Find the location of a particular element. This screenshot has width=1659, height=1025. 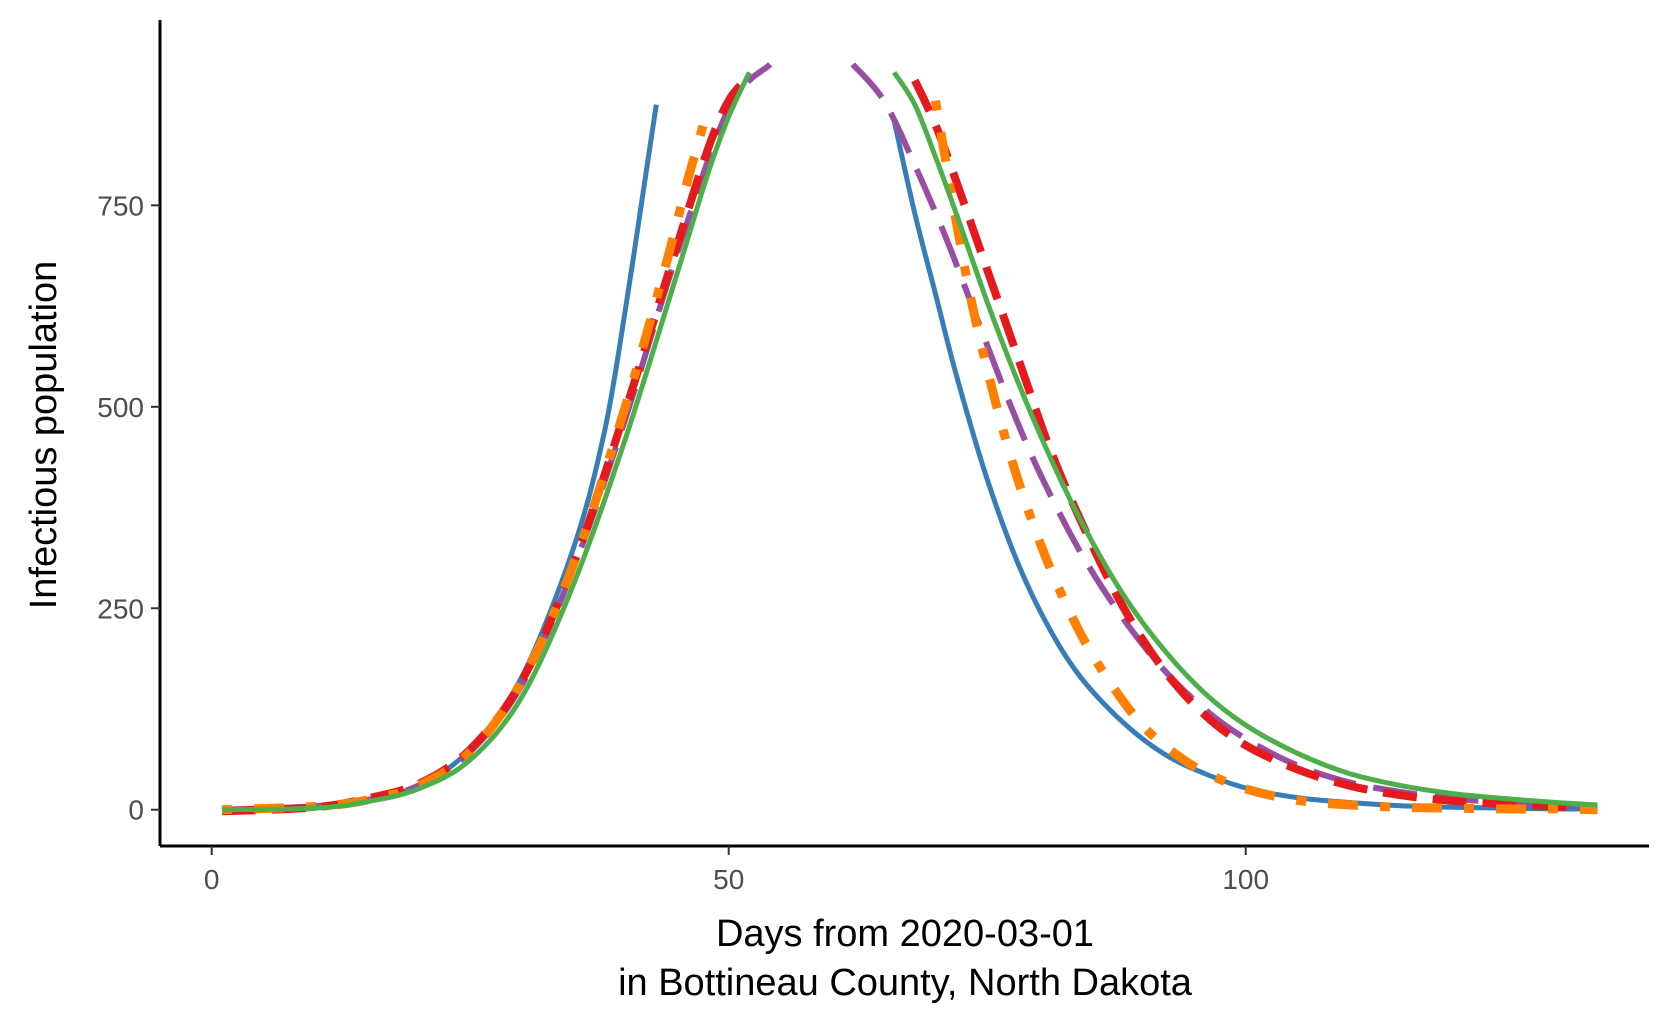

x-axis-title-line-1: Days from 2020-03-01 is located at coordinates (905, 934).